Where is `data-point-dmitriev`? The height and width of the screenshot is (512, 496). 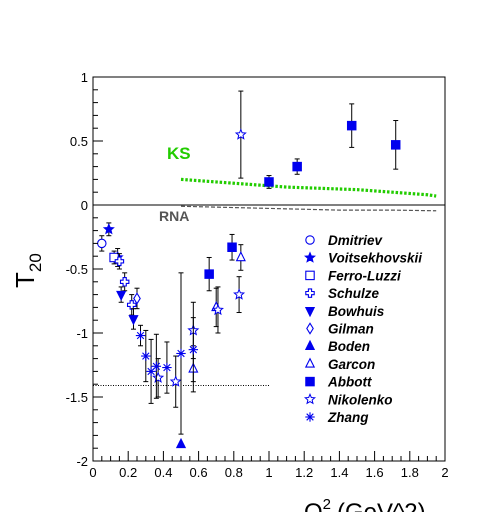 data-point-dmitriev is located at coordinates (102, 243).